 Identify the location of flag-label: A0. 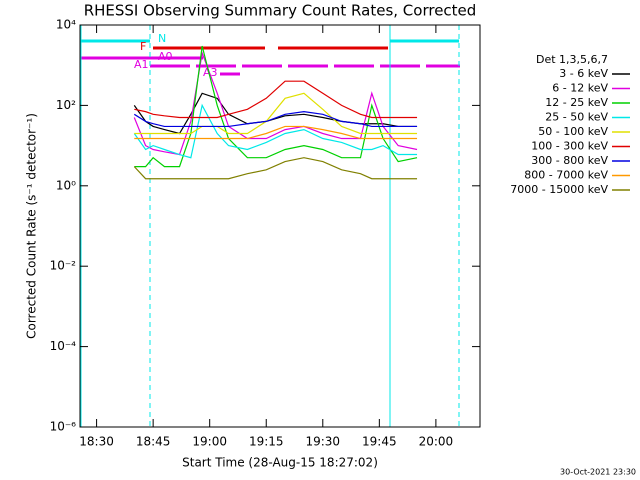
(165, 56).